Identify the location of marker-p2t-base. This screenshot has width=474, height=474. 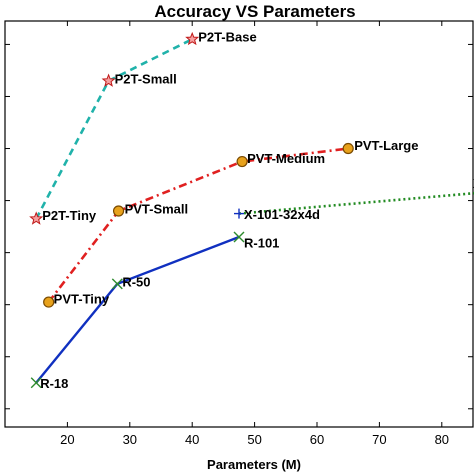
(192, 38).